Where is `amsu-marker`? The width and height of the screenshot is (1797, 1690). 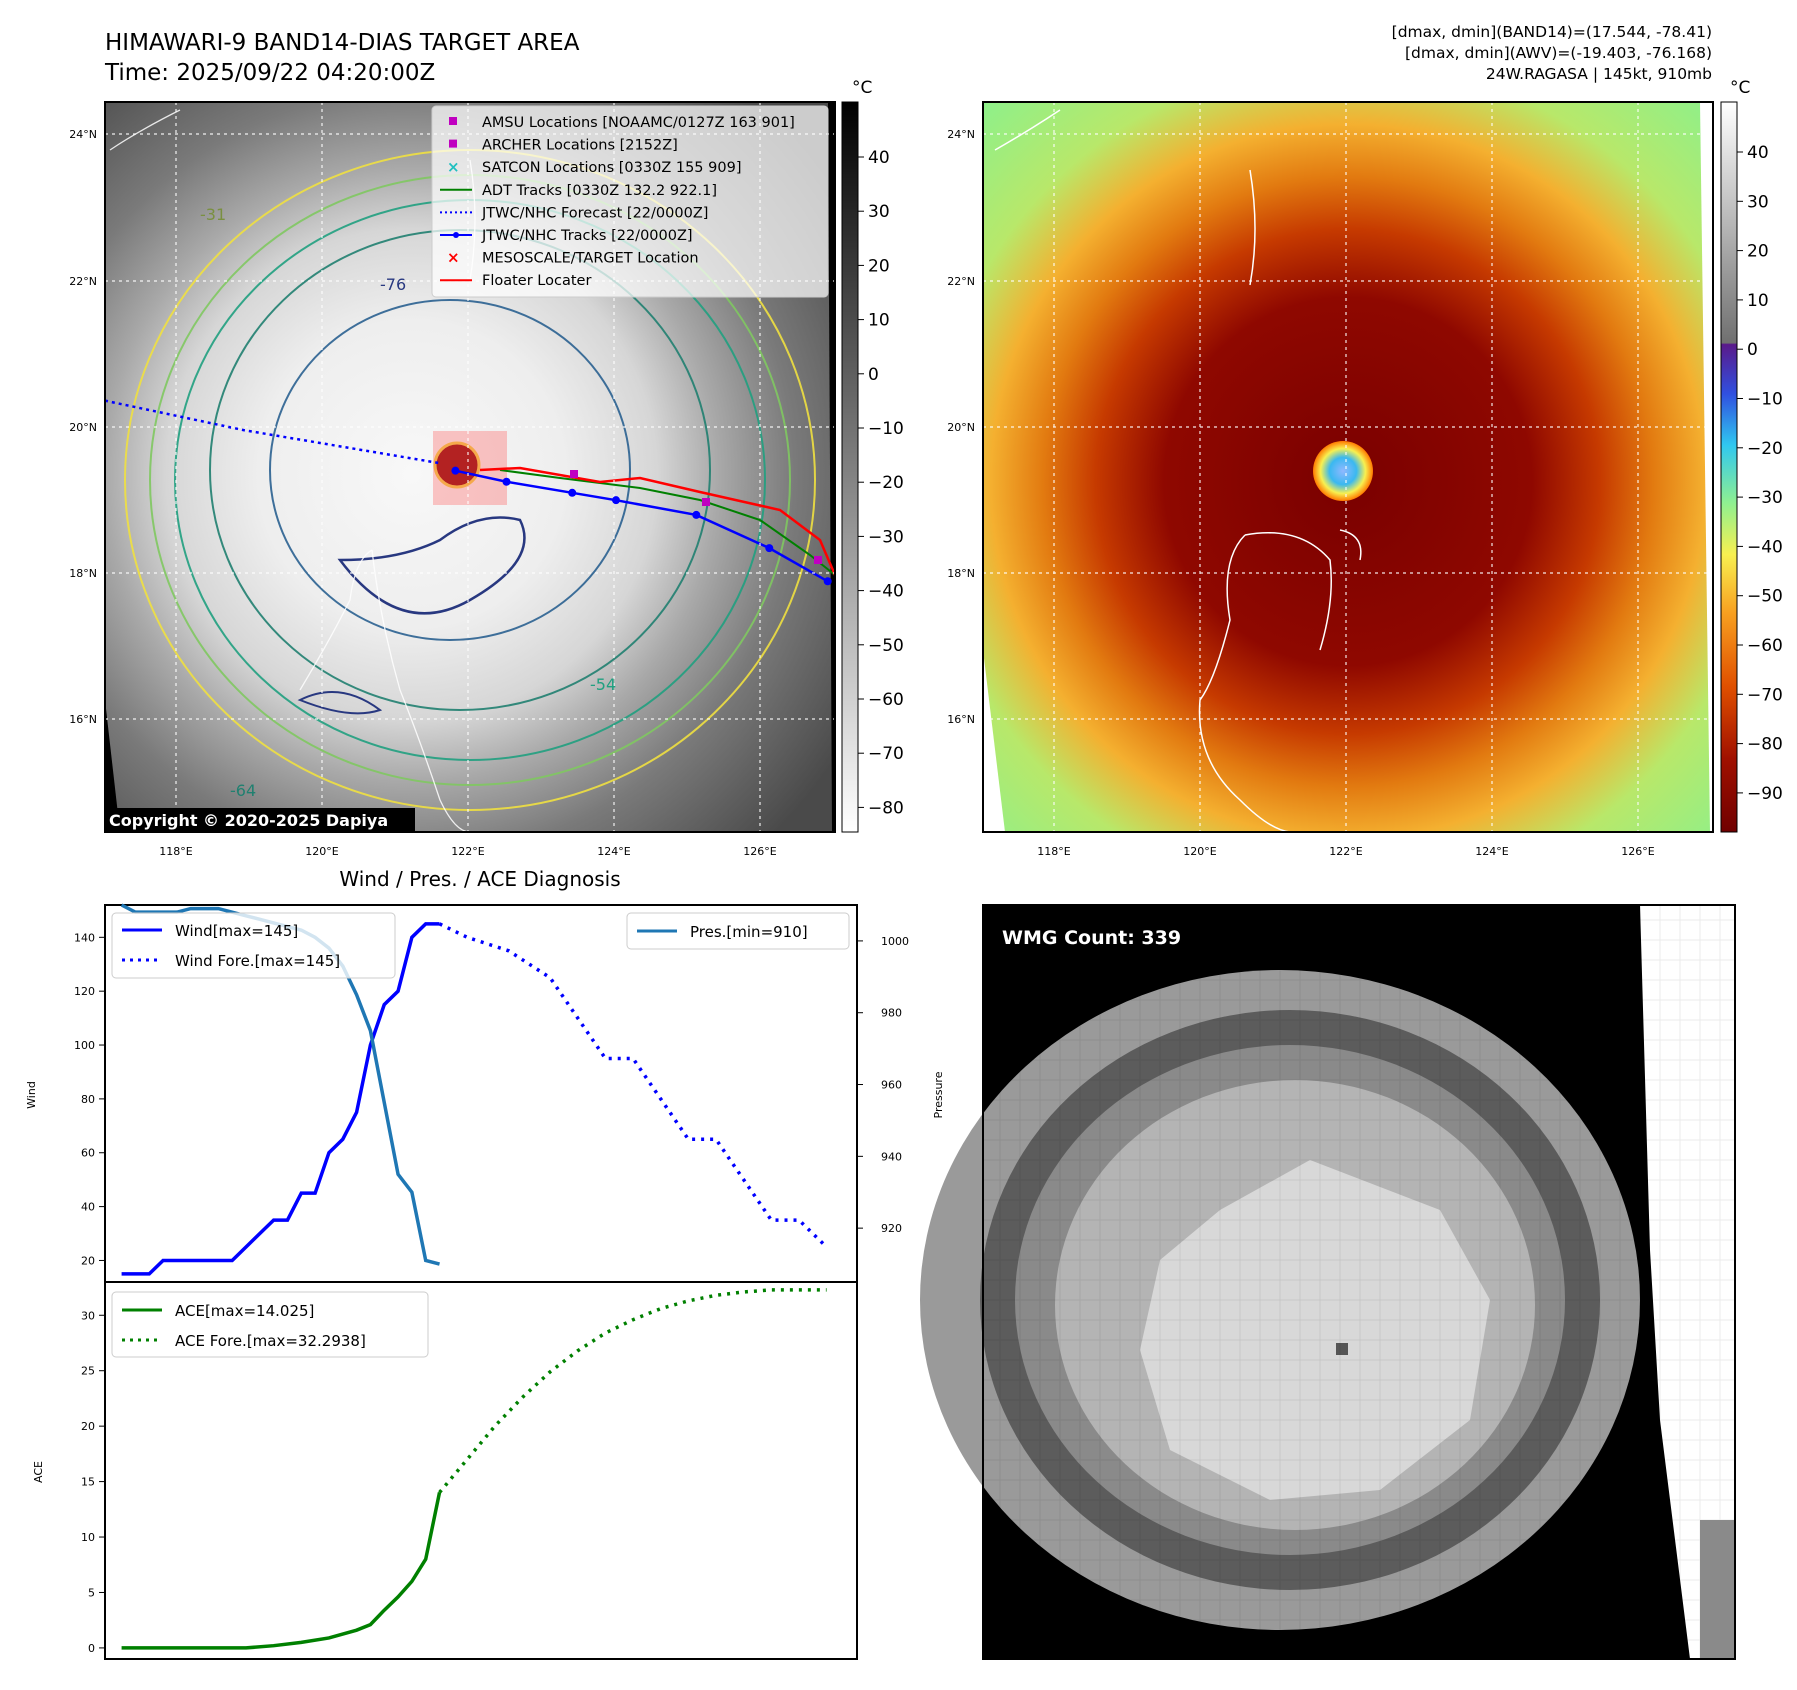 amsu-marker is located at coordinates (574, 474).